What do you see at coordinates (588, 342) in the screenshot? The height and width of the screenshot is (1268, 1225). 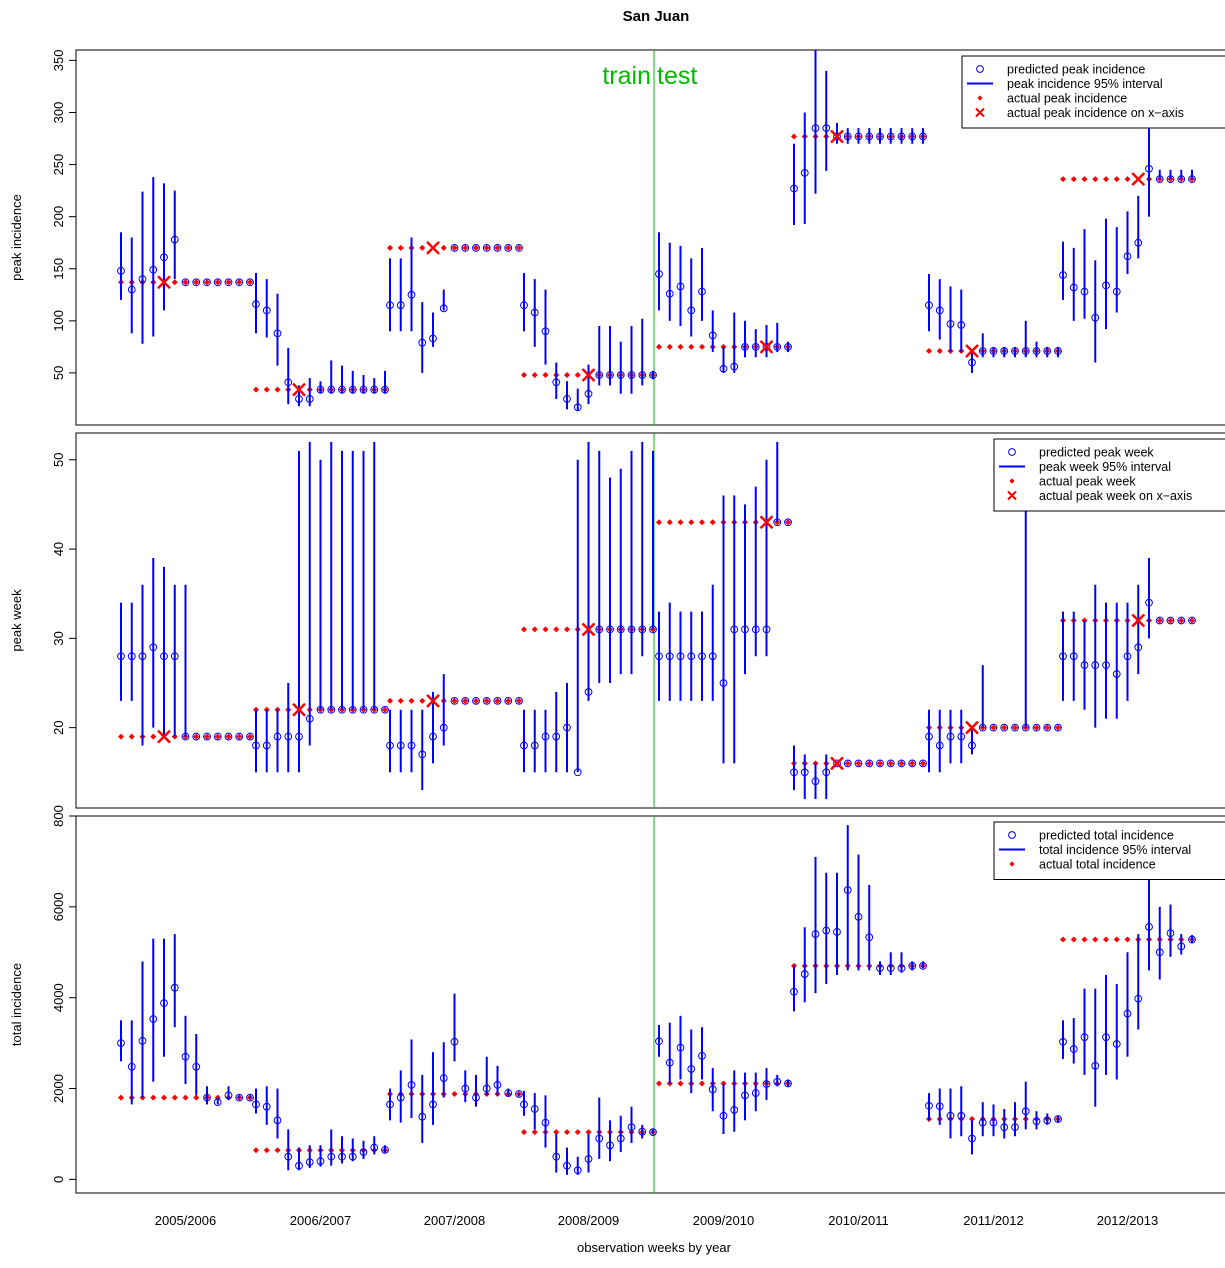 I see `season-2008/2009` at bounding box center [588, 342].